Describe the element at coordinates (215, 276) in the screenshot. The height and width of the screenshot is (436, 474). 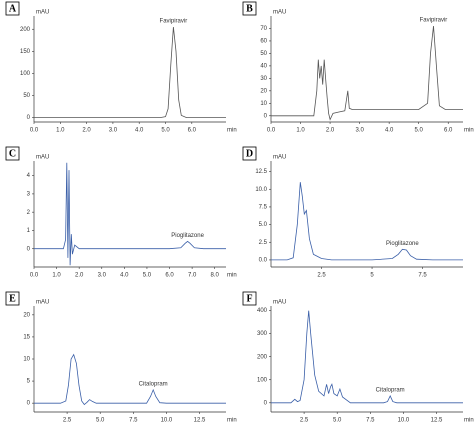
I see `x-tick-label: 8.0` at that location.